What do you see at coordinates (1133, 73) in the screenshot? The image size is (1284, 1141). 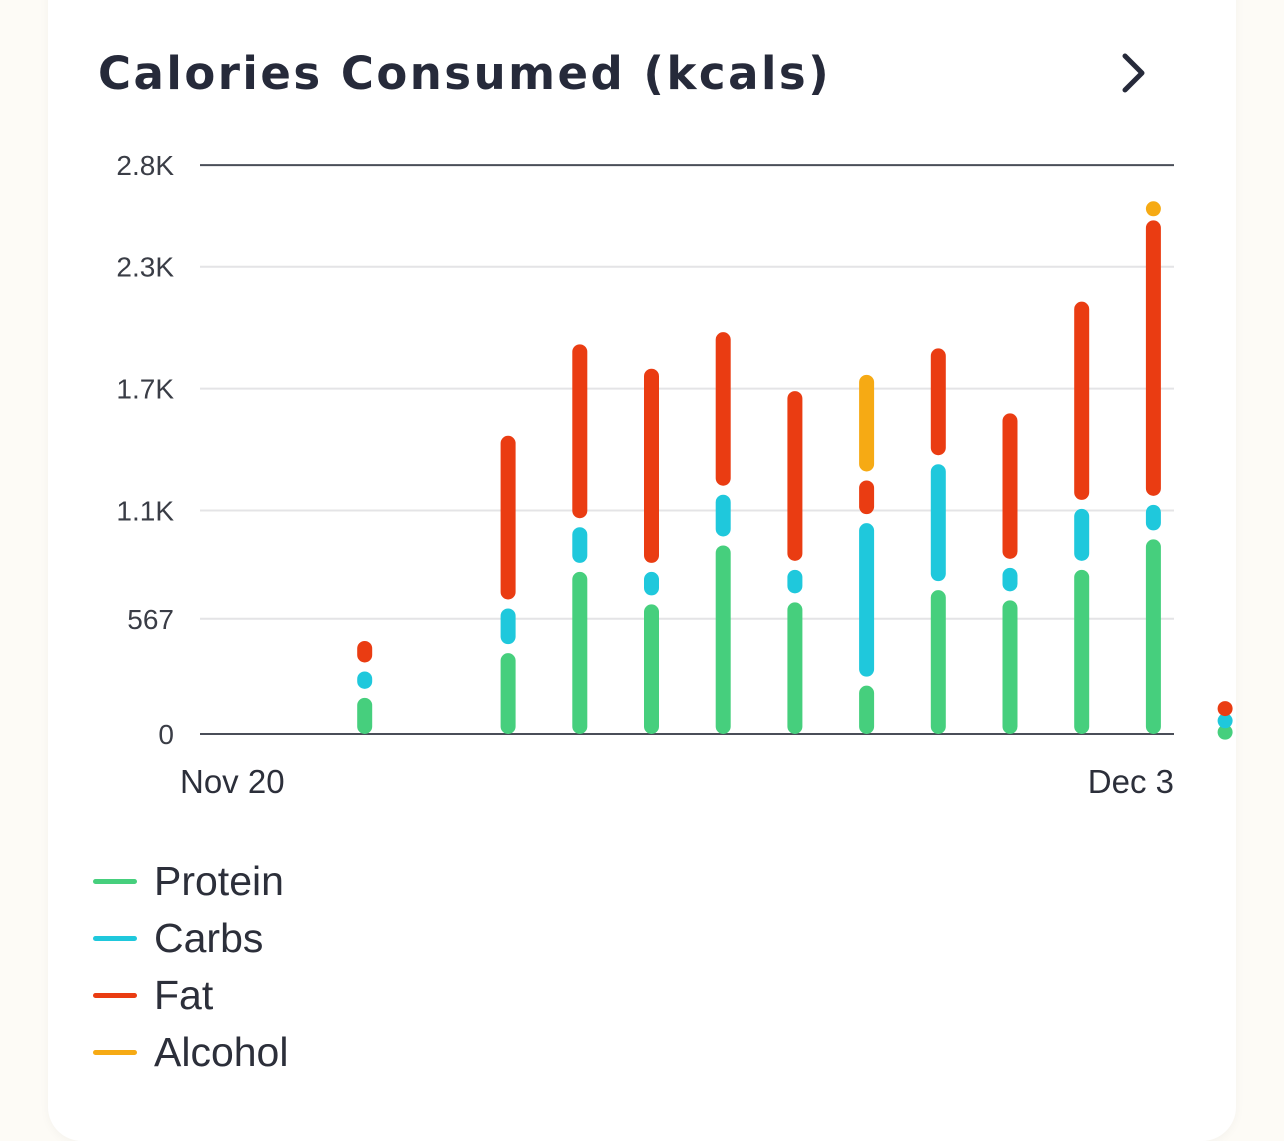 I see `chevron-right-icon` at bounding box center [1133, 73].